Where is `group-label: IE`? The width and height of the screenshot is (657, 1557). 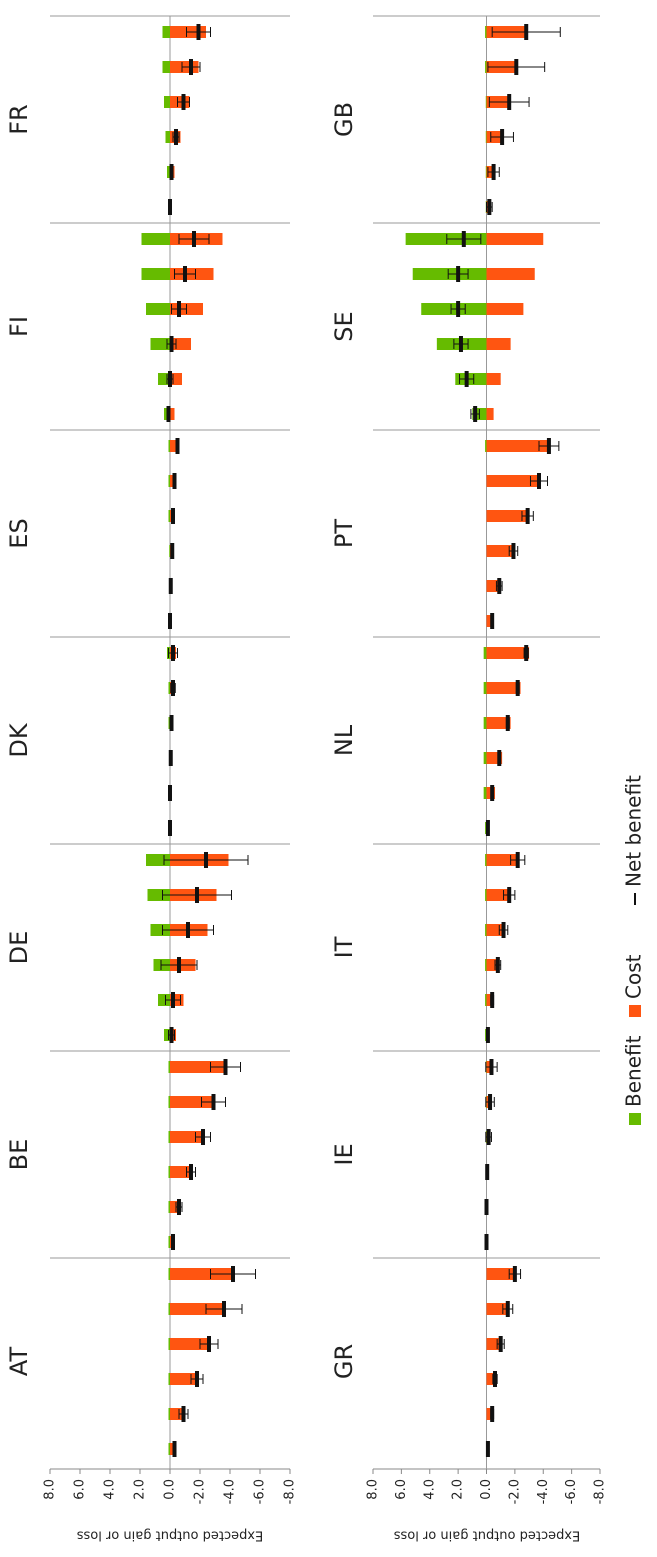
group-label: IE is located at coordinates (344, 1154).